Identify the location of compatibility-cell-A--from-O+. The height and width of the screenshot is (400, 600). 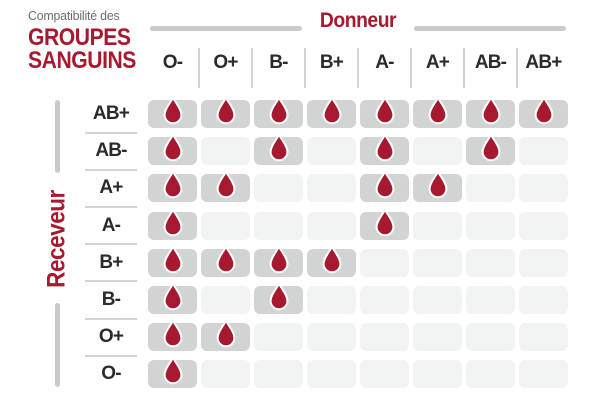
(225, 225).